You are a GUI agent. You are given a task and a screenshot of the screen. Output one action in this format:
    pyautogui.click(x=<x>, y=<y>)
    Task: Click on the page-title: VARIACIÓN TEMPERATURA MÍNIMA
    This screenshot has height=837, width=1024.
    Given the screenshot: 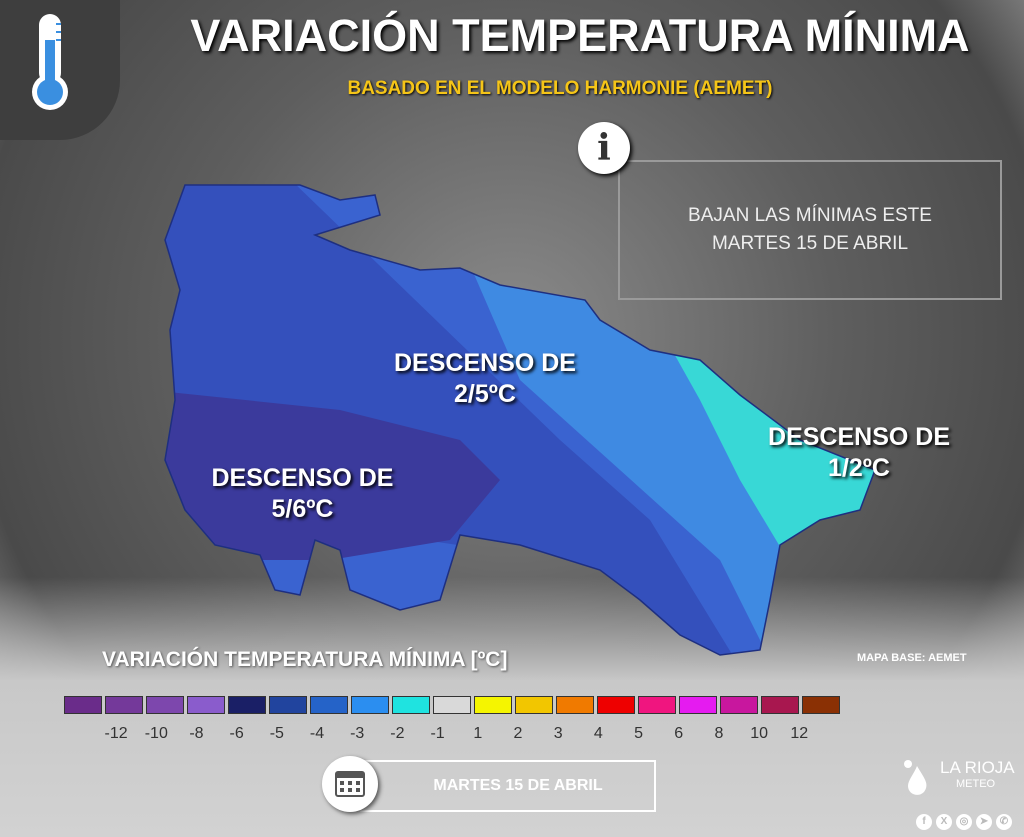 What is the action you would take?
    pyautogui.click(x=580, y=35)
    